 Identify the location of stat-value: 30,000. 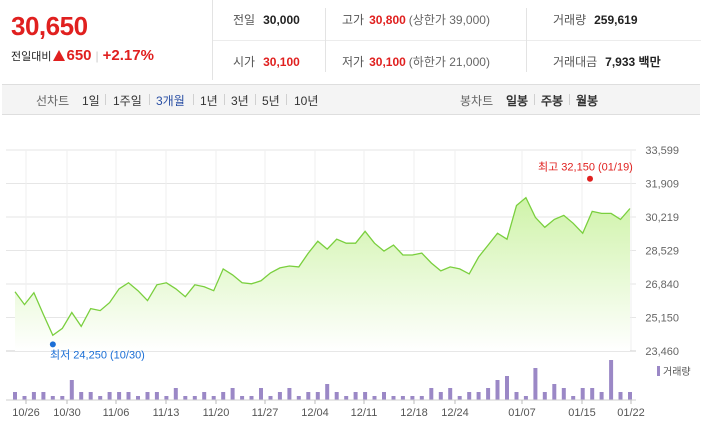
(281, 20).